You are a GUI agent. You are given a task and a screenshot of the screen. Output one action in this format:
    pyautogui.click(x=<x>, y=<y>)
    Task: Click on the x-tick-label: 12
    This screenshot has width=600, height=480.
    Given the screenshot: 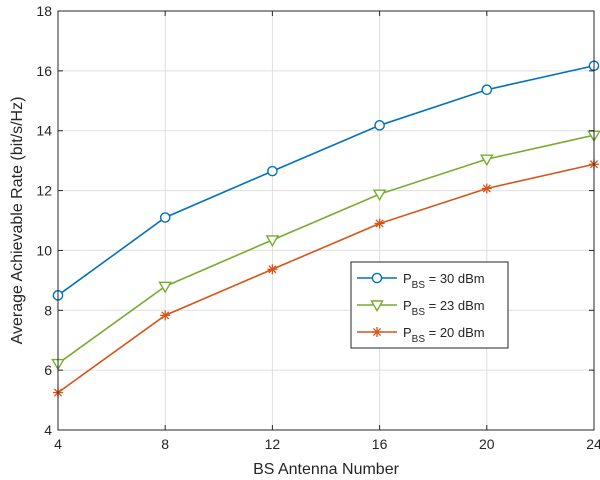 What is the action you would take?
    pyautogui.click(x=273, y=444)
    